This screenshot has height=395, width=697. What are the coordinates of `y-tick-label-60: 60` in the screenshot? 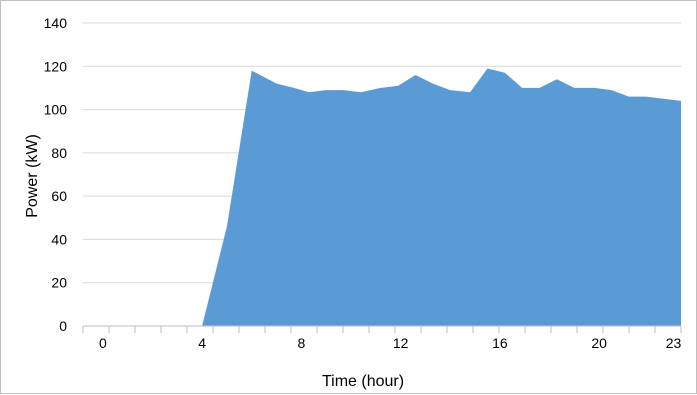 It's located at (59, 196).